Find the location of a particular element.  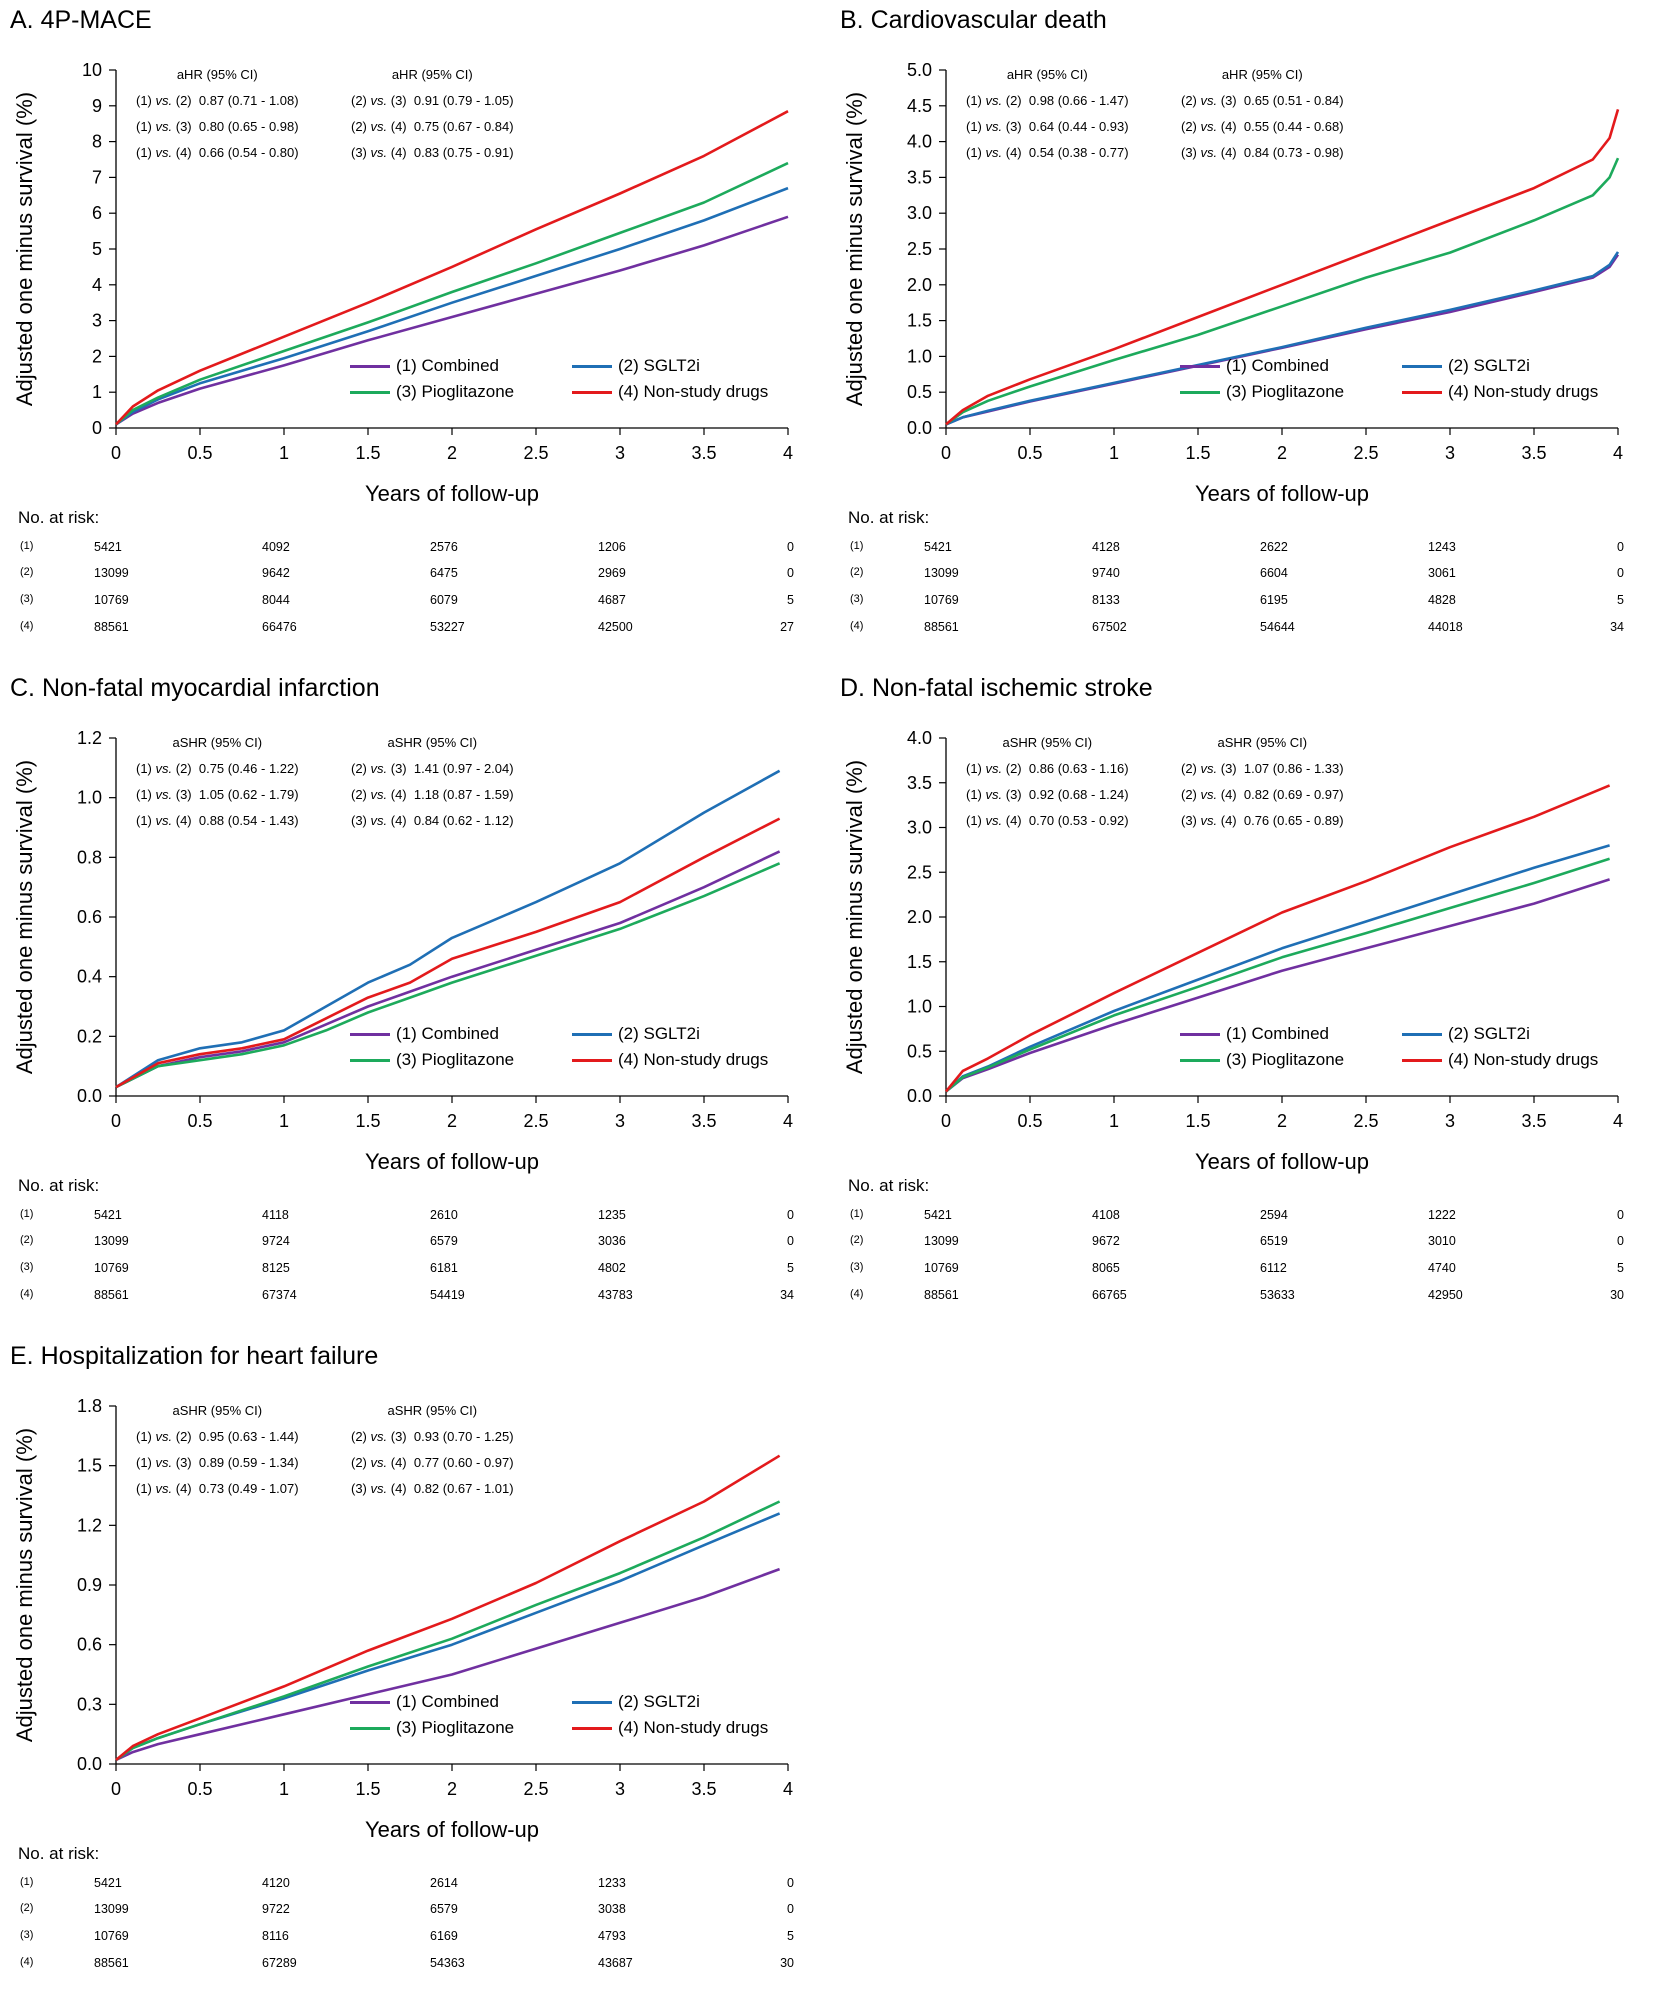

at-risk-value: 3061 is located at coordinates (1442, 573).